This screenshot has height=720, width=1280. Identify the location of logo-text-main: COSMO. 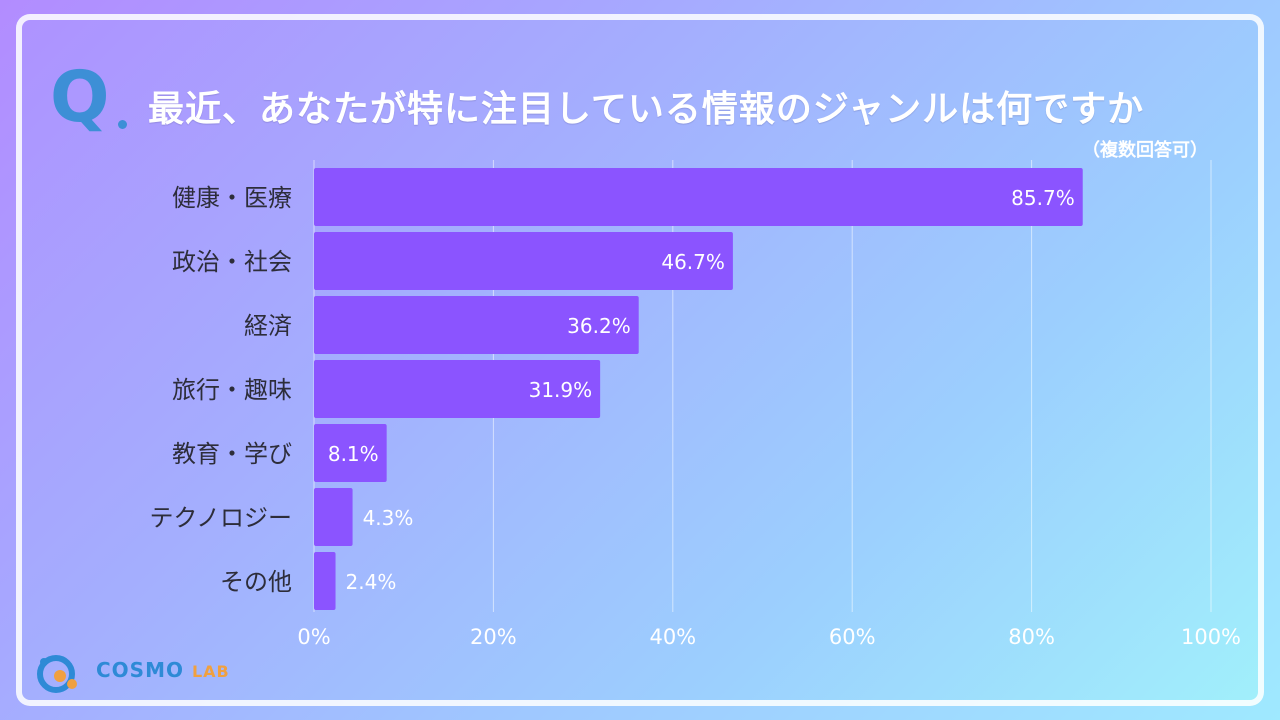
(140, 670).